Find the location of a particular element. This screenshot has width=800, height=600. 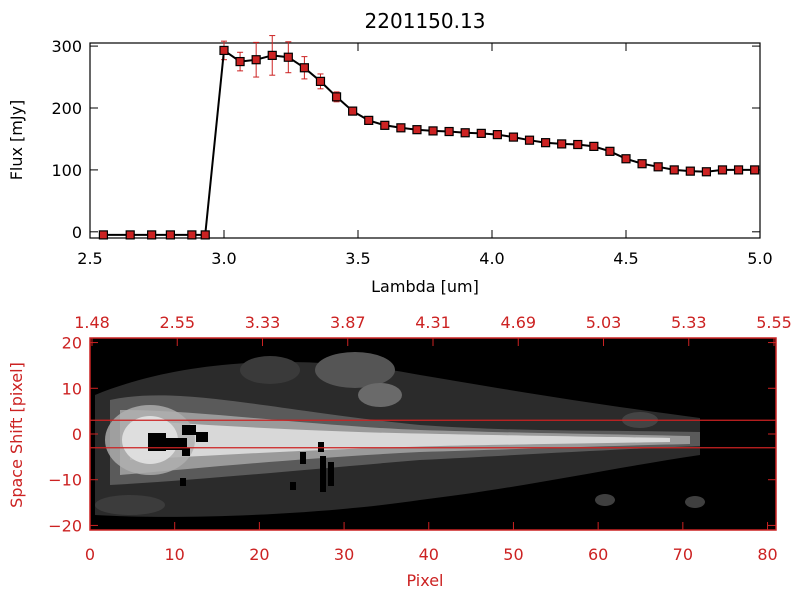

spectral-image-x-tick-label: 0 is located at coordinates (90, 554).